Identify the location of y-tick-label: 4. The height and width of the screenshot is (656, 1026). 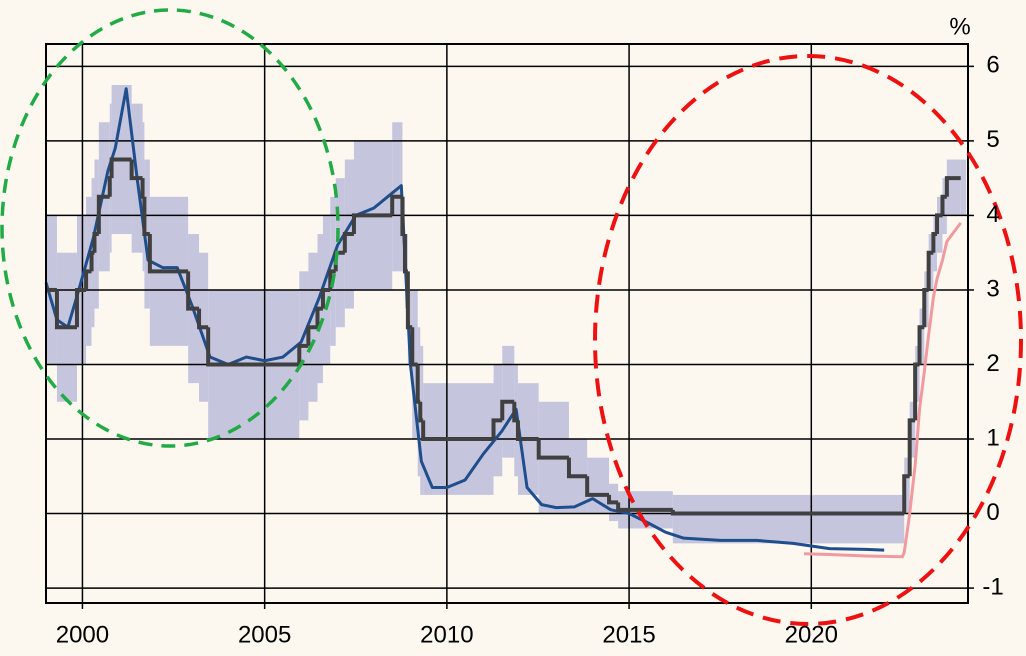
(992, 214).